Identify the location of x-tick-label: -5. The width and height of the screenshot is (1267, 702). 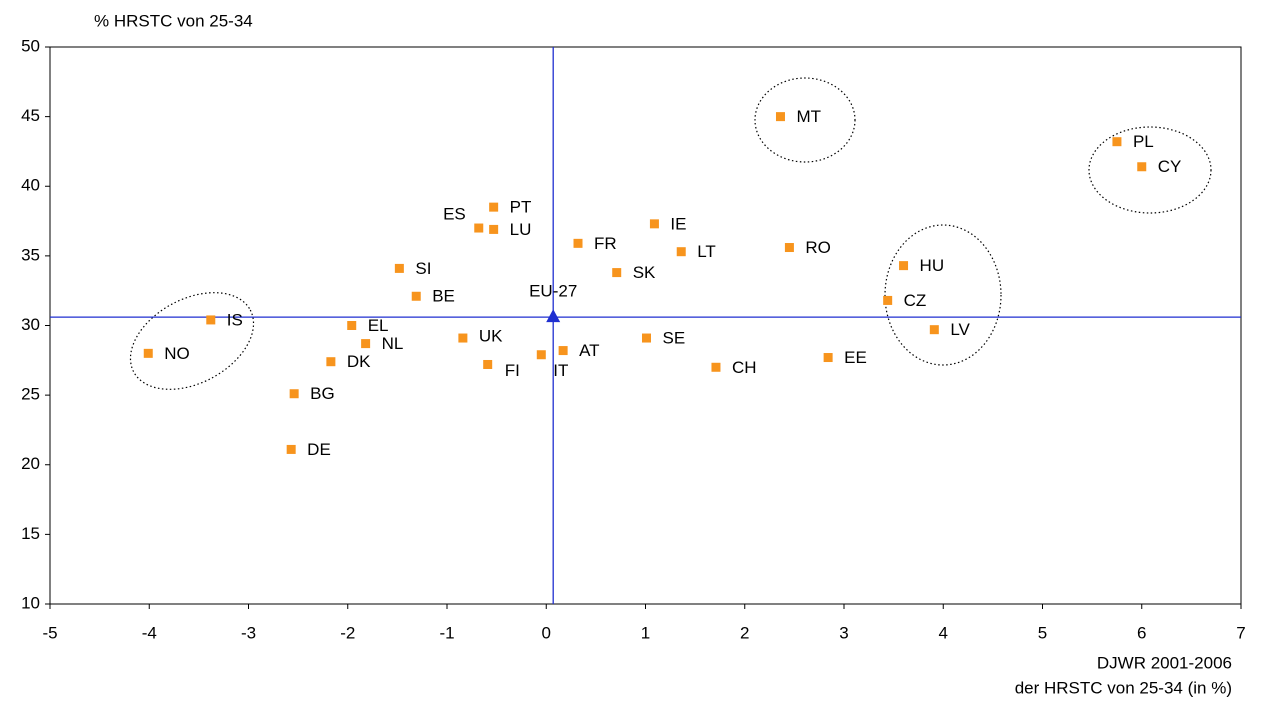
(49, 632).